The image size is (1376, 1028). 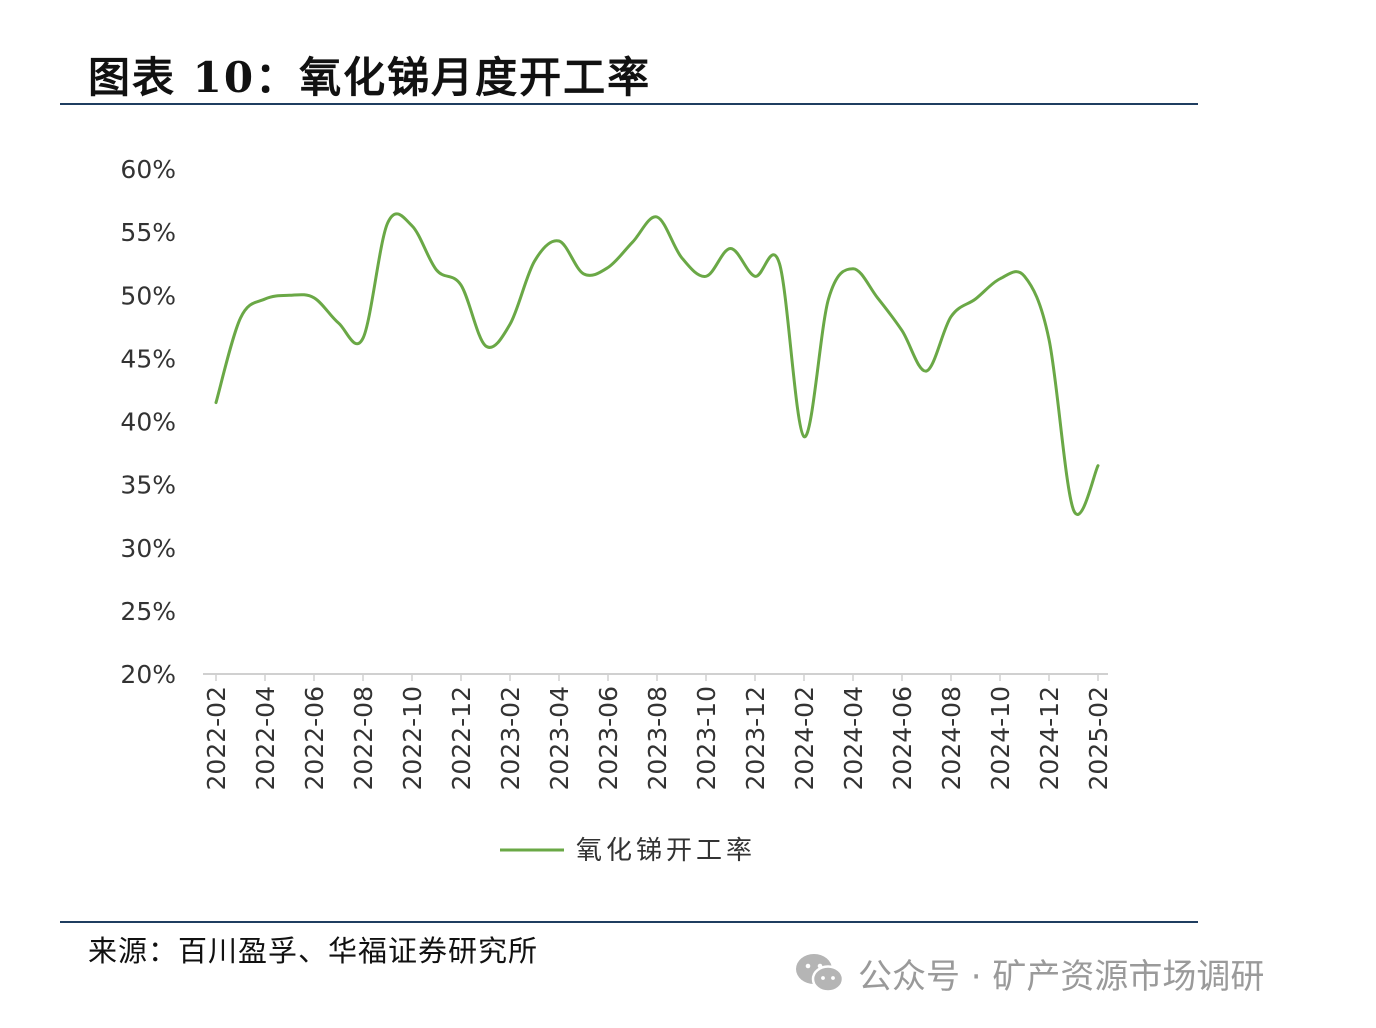 What do you see at coordinates (755, 738) in the screenshot?
I see `x-tick-label: 2023-12` at bounding box center [755, 738].